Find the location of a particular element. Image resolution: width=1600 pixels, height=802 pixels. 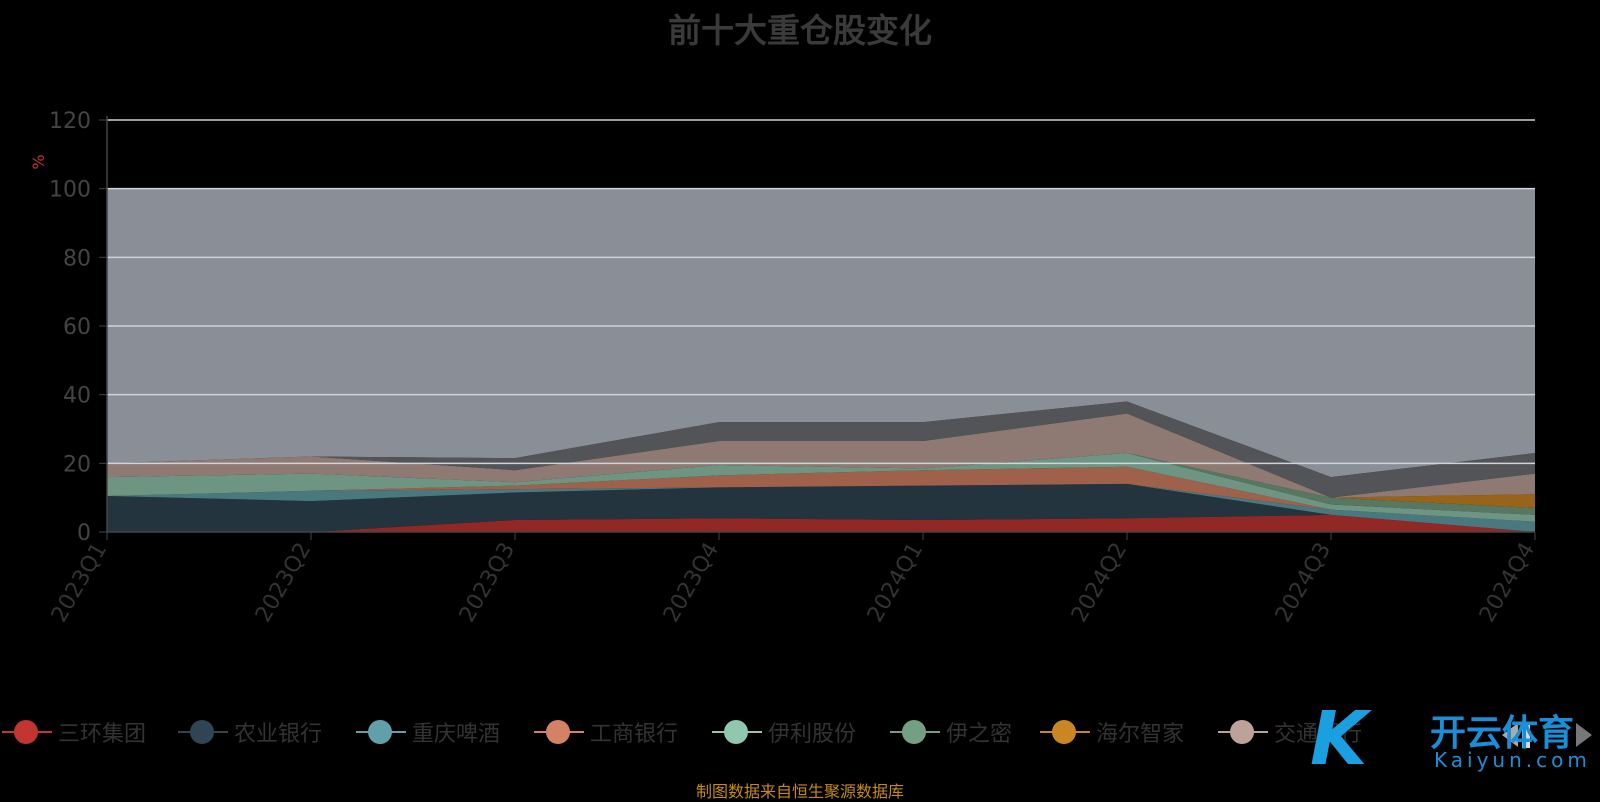

y-tick-label-1: 20 is located at coordinates (77, 464).